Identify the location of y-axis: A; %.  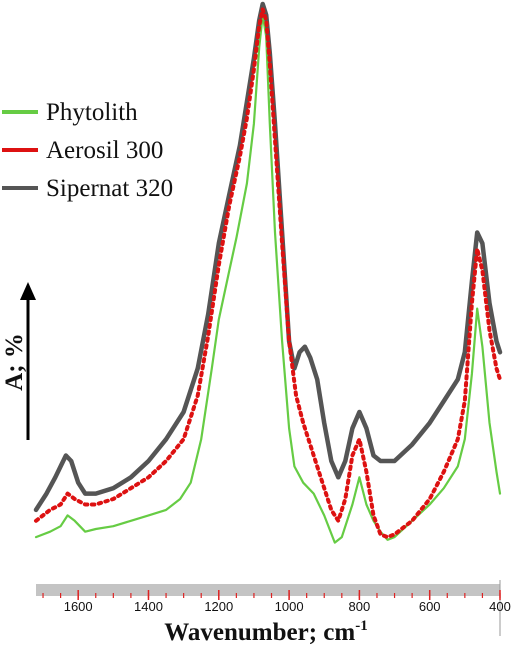
(18, 361).